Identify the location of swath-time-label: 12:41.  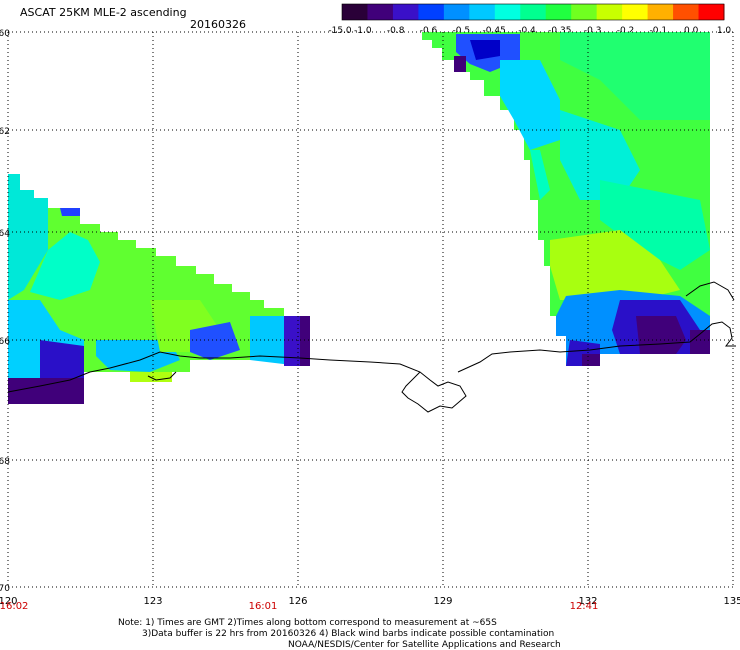
(584, 606).